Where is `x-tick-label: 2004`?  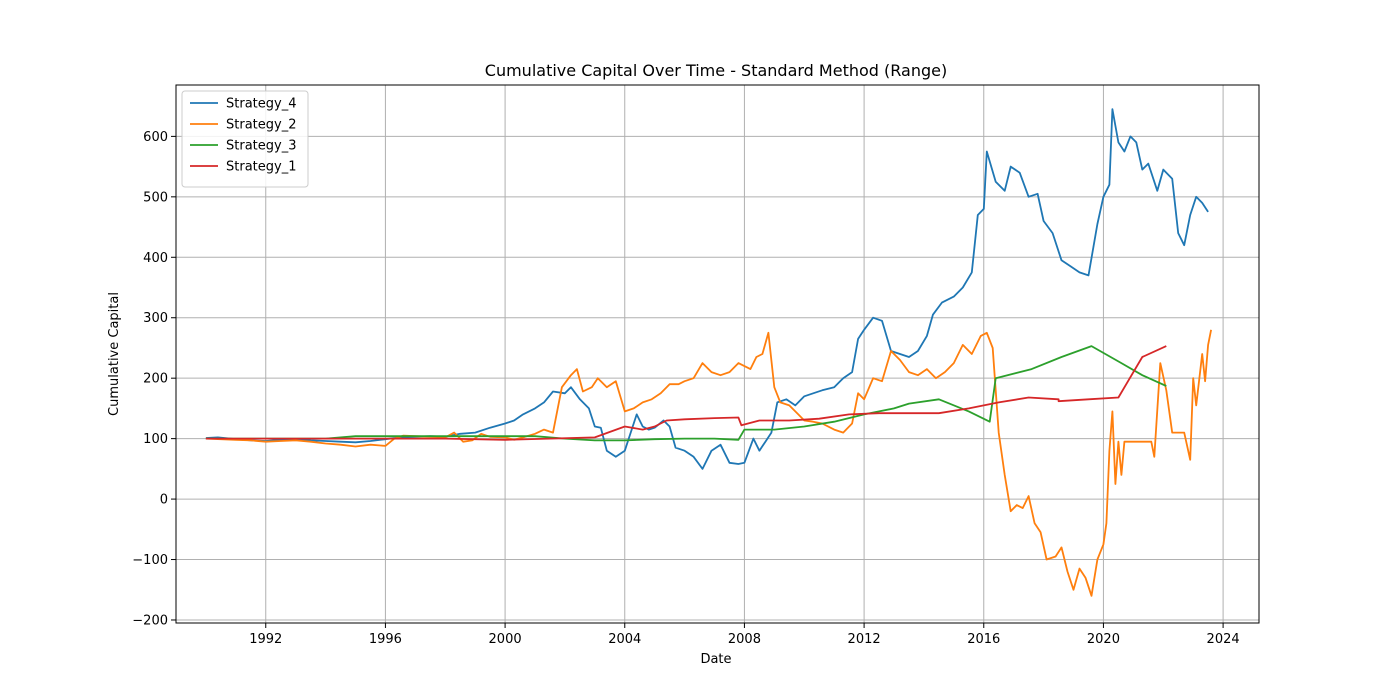 x-tick-label: 2004 is located at coordinates (624, 639).